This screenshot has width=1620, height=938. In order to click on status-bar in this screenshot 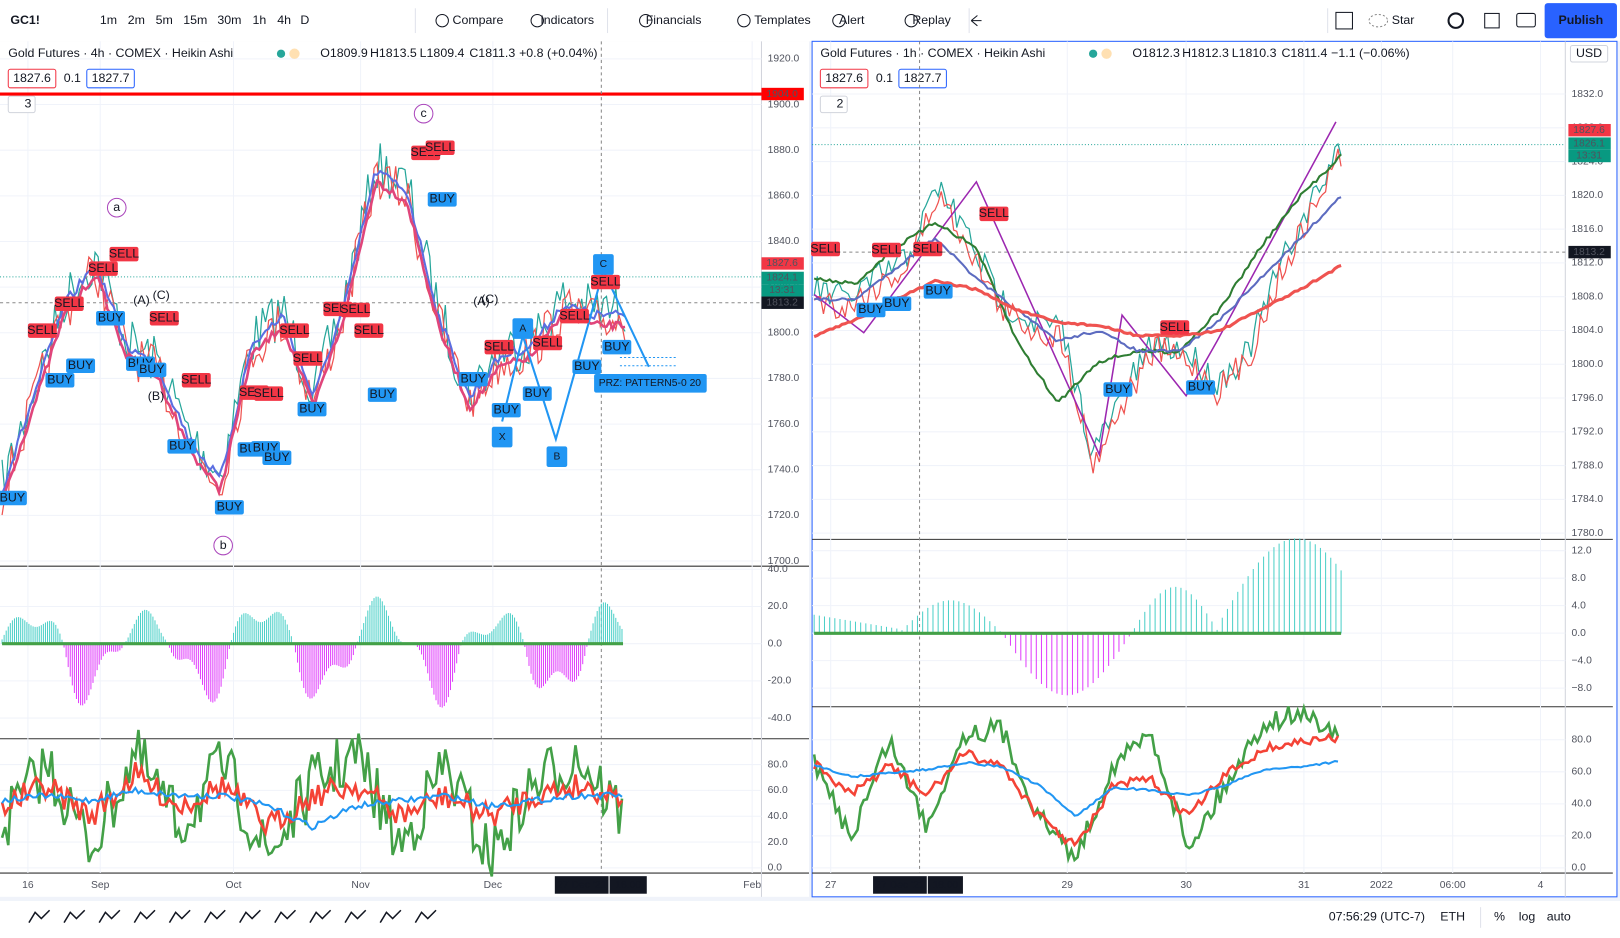, I will do `click(810, 919)`.